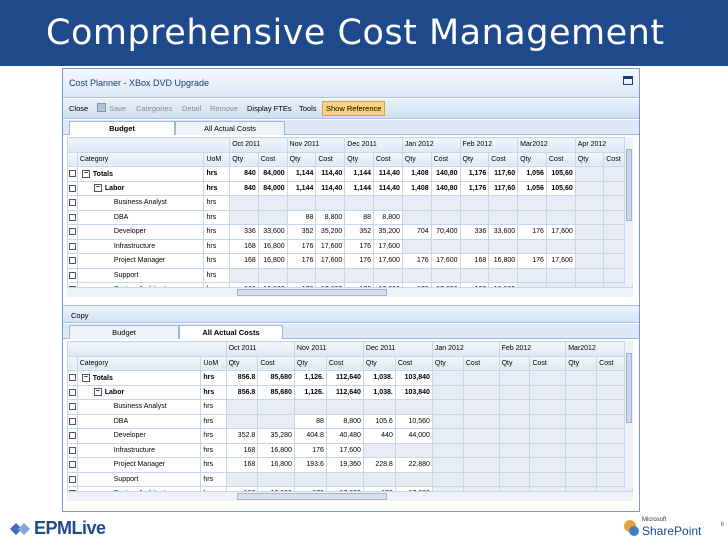  I want to click on cell-value: 440, so click(379, 436).